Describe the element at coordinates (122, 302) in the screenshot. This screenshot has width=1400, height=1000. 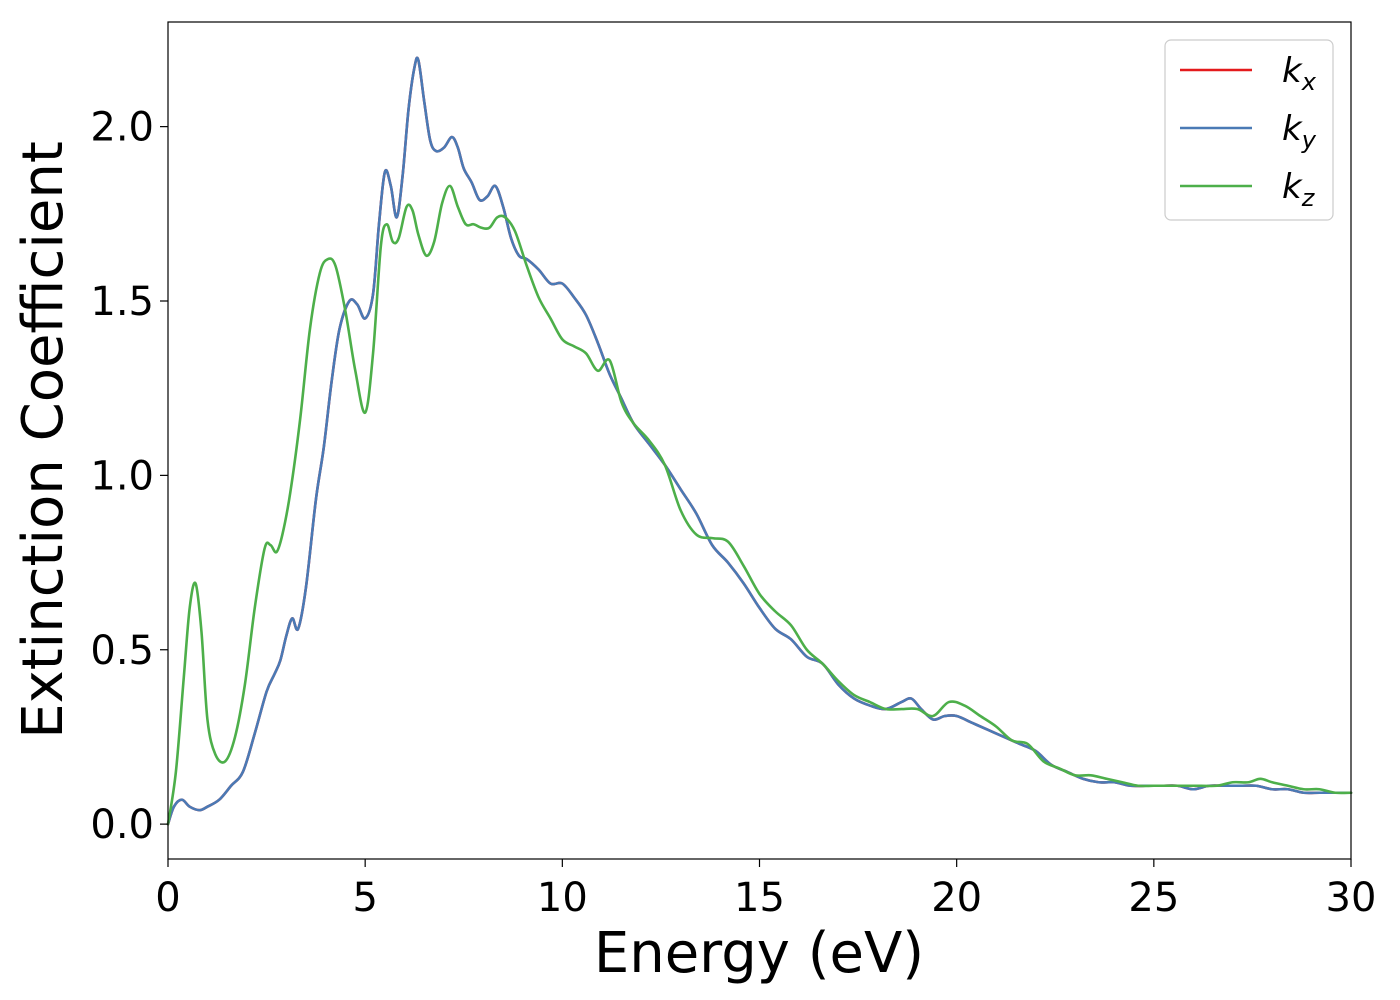
I see `y-tick-label: 1.5` at that location.